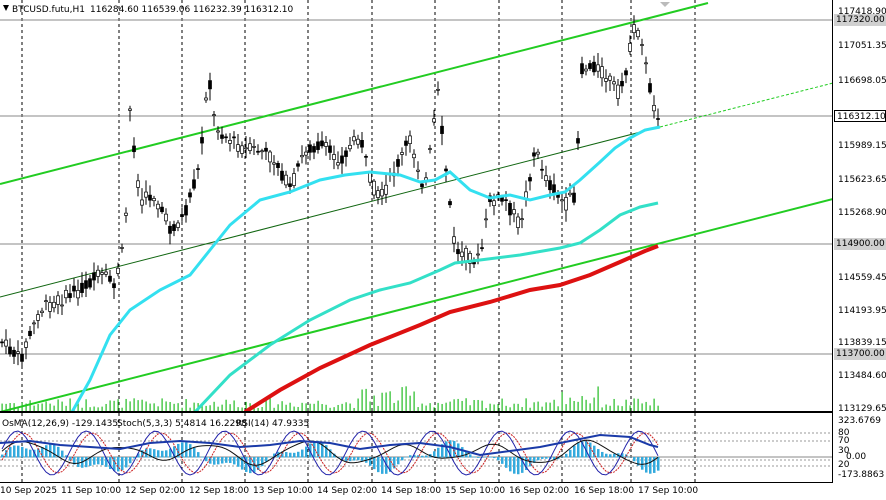 The image size is (886, 500). Describe the element at coordinates (668, 491) in the screenshot. I see `time-tick: 17 Sep 10:00` at that location.